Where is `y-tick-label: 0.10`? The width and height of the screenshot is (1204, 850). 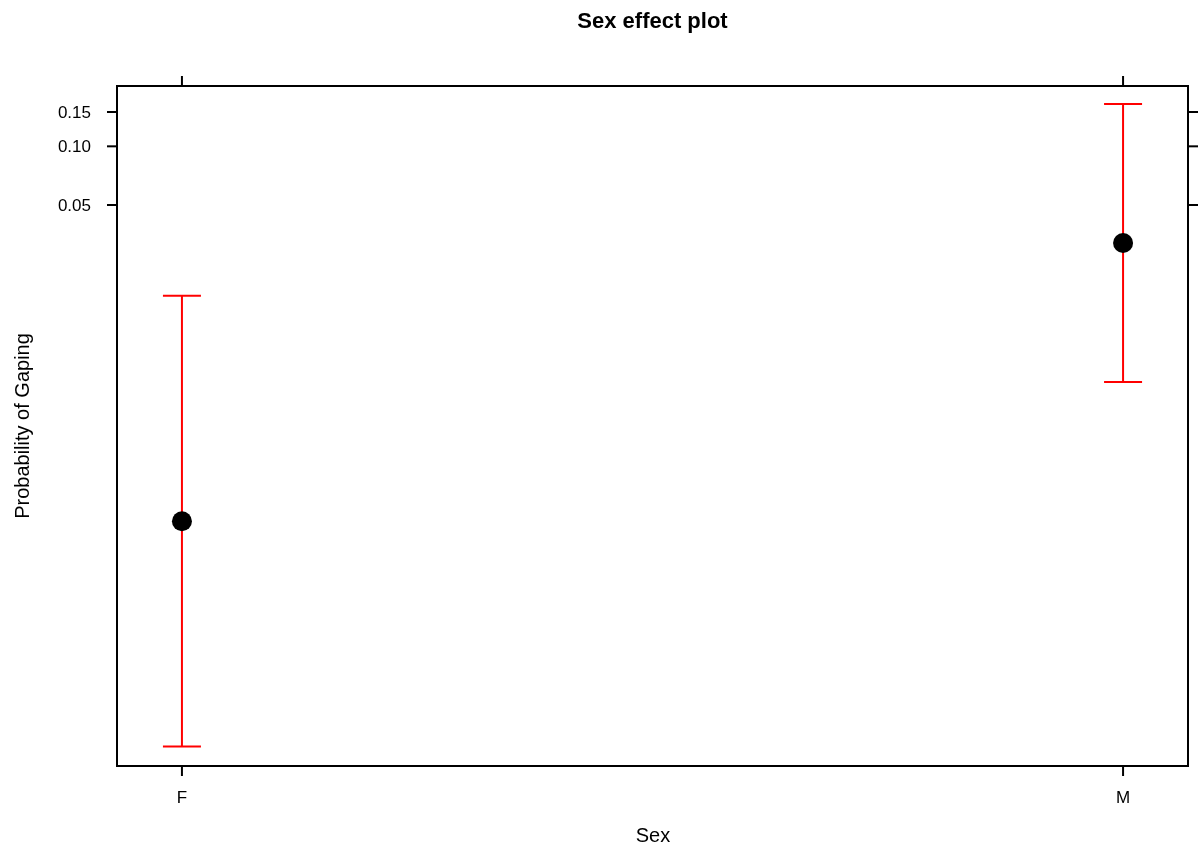
y-tick-label: 0.10 is located at coordinates (74, 147).